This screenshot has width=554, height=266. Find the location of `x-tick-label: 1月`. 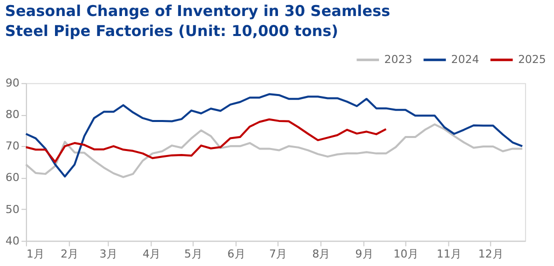

x-tick-label: 1月 is located at coordinates (35, 253).